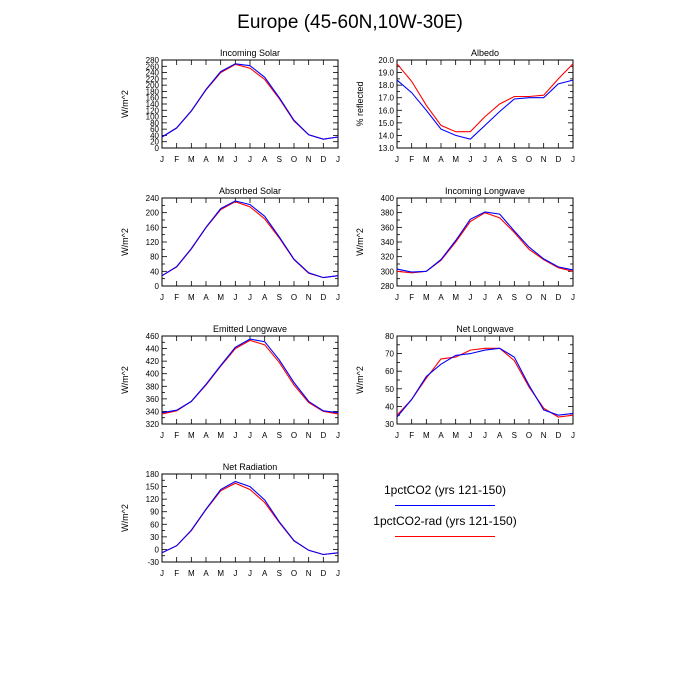  I want to click on y-tick-label: 150, so click(153, 487).